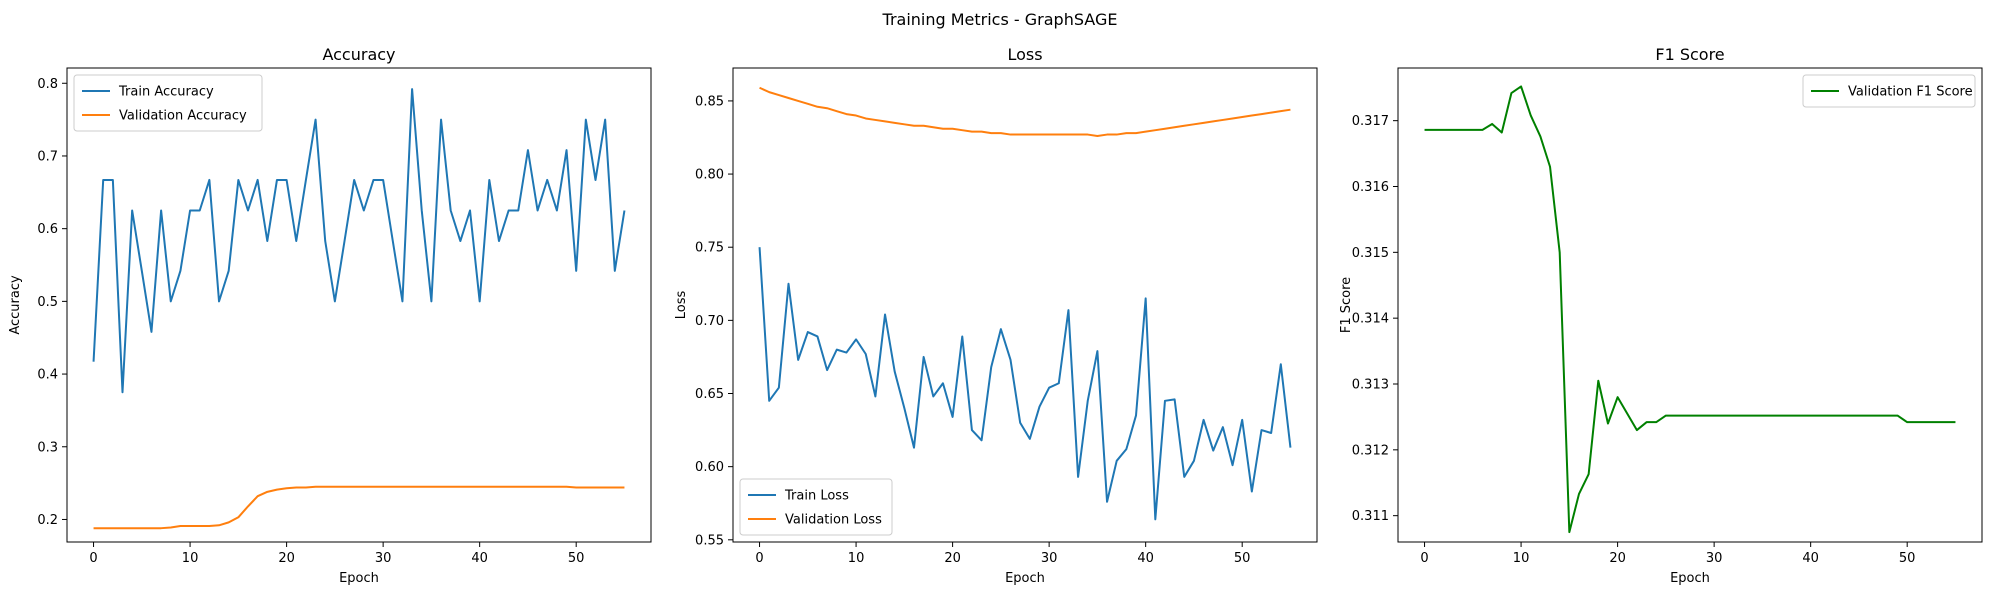 The width and height of the screenshot is (2000, 600). I want to click on y-axis-label: Accuracy, so click(15, 305).